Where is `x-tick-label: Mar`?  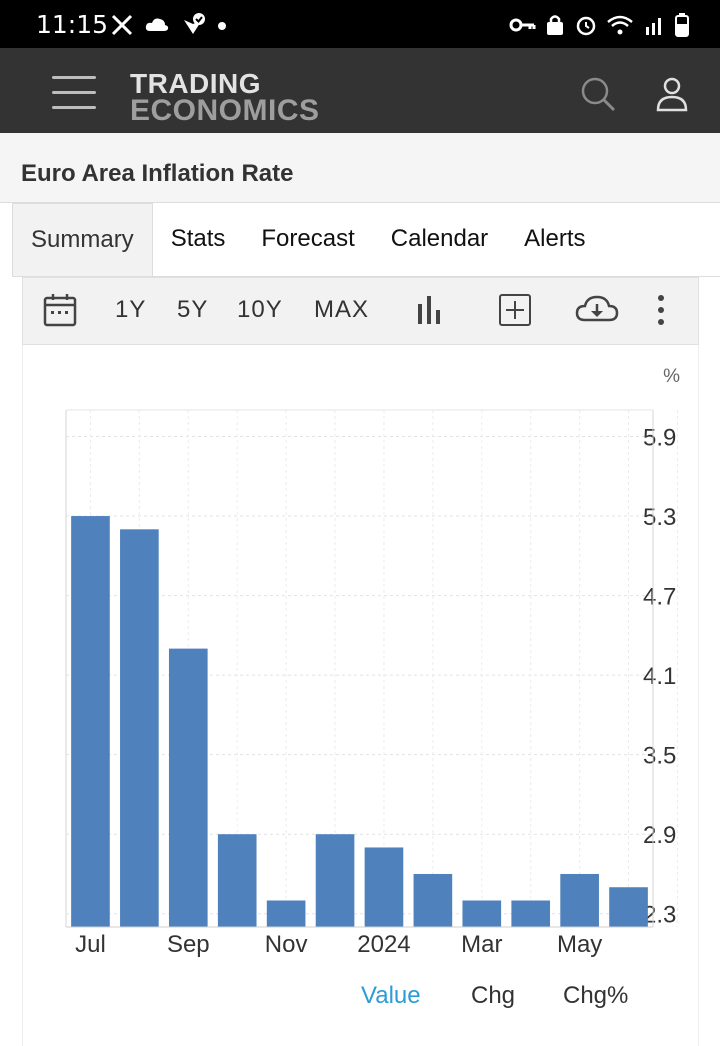 x-tick-label: Mar is located at coordinates (481, 944).